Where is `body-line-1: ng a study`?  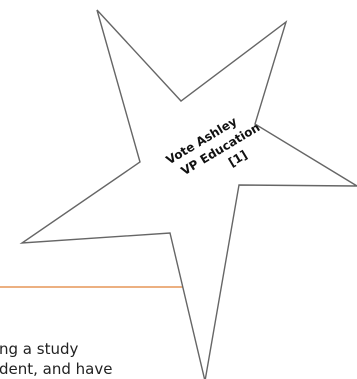 body-line-1: ng a study is located at coordinates (39, 349).